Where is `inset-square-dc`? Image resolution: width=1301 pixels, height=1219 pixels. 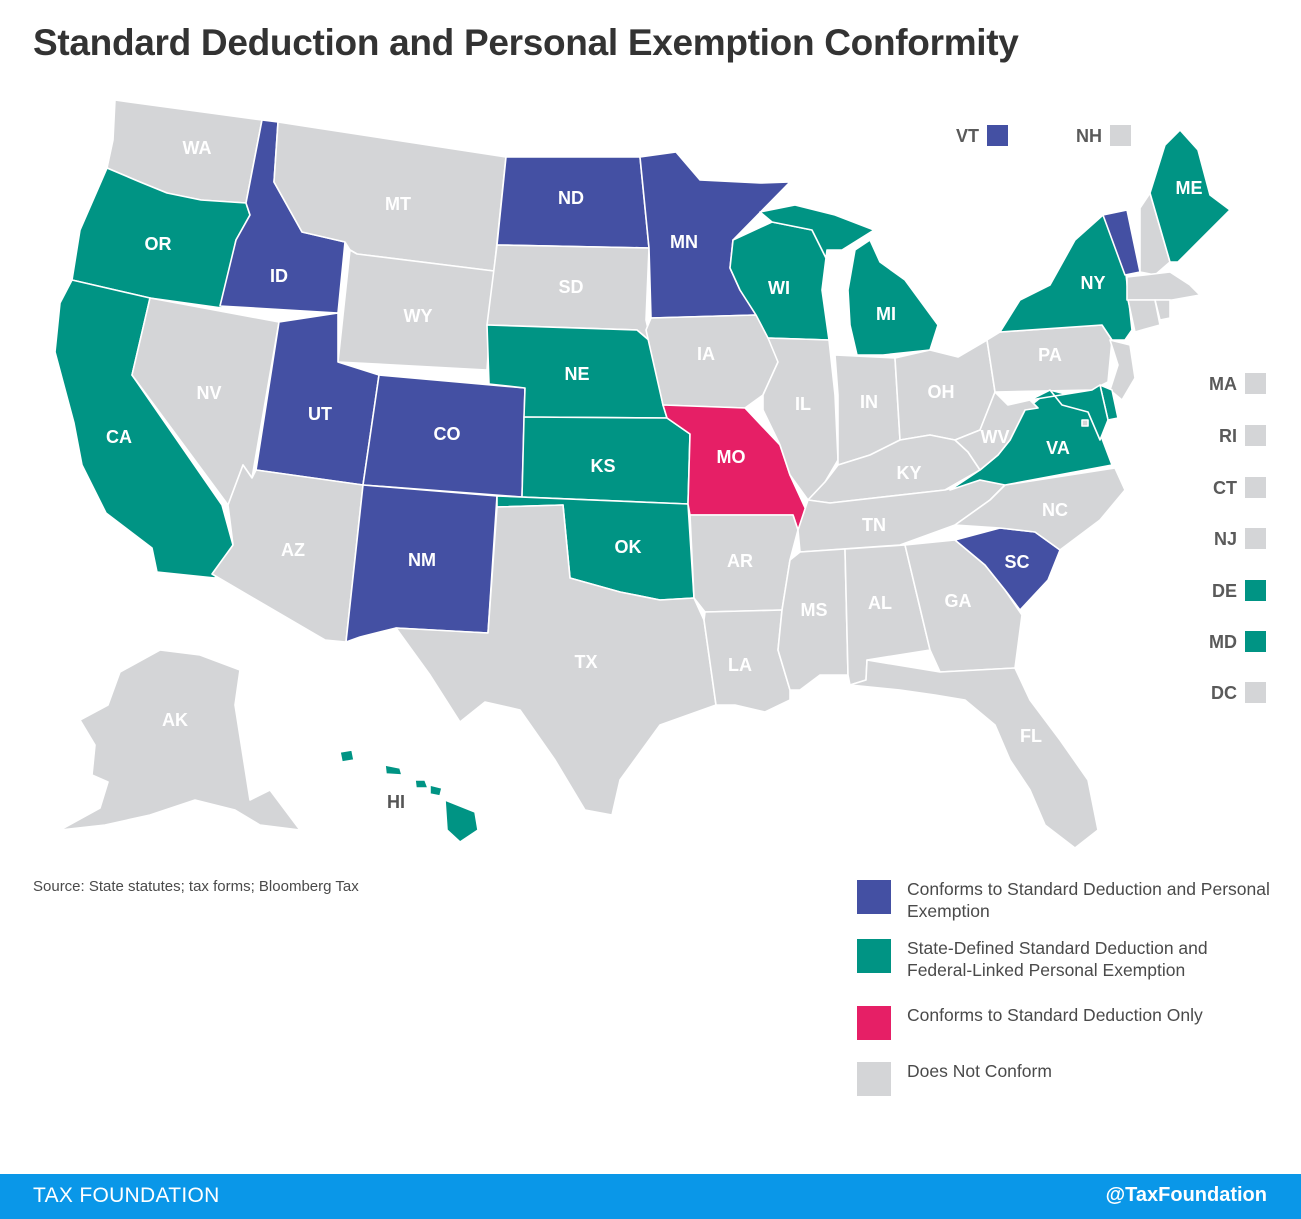
inset-square-dc is located at coordinates (1255, 692).